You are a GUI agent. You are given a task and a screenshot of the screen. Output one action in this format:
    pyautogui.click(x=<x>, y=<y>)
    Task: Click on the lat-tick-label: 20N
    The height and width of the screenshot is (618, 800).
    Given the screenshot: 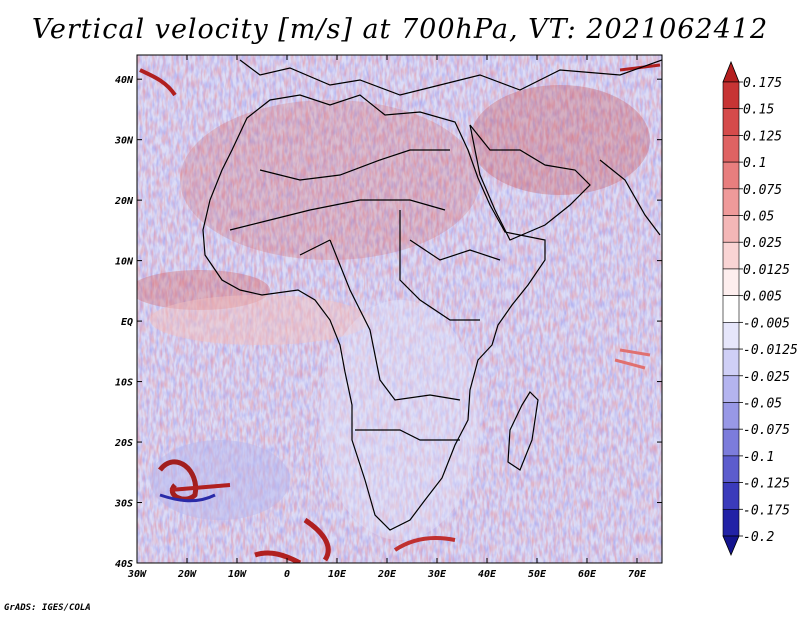 What is the action you would take?
    pyautogui.click(x=124, y=201)
    